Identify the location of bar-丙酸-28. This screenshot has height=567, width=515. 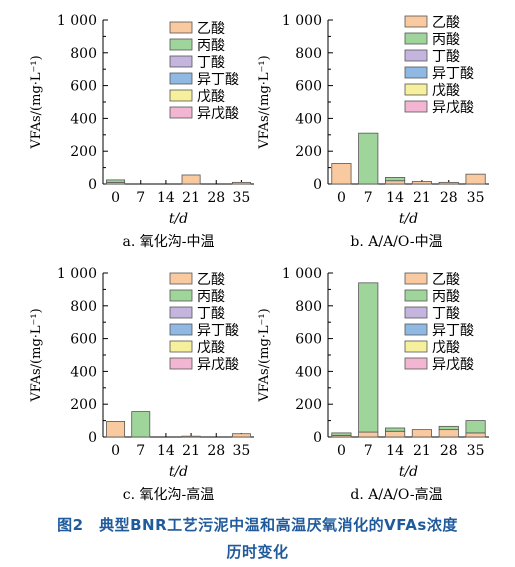
(448, 428).